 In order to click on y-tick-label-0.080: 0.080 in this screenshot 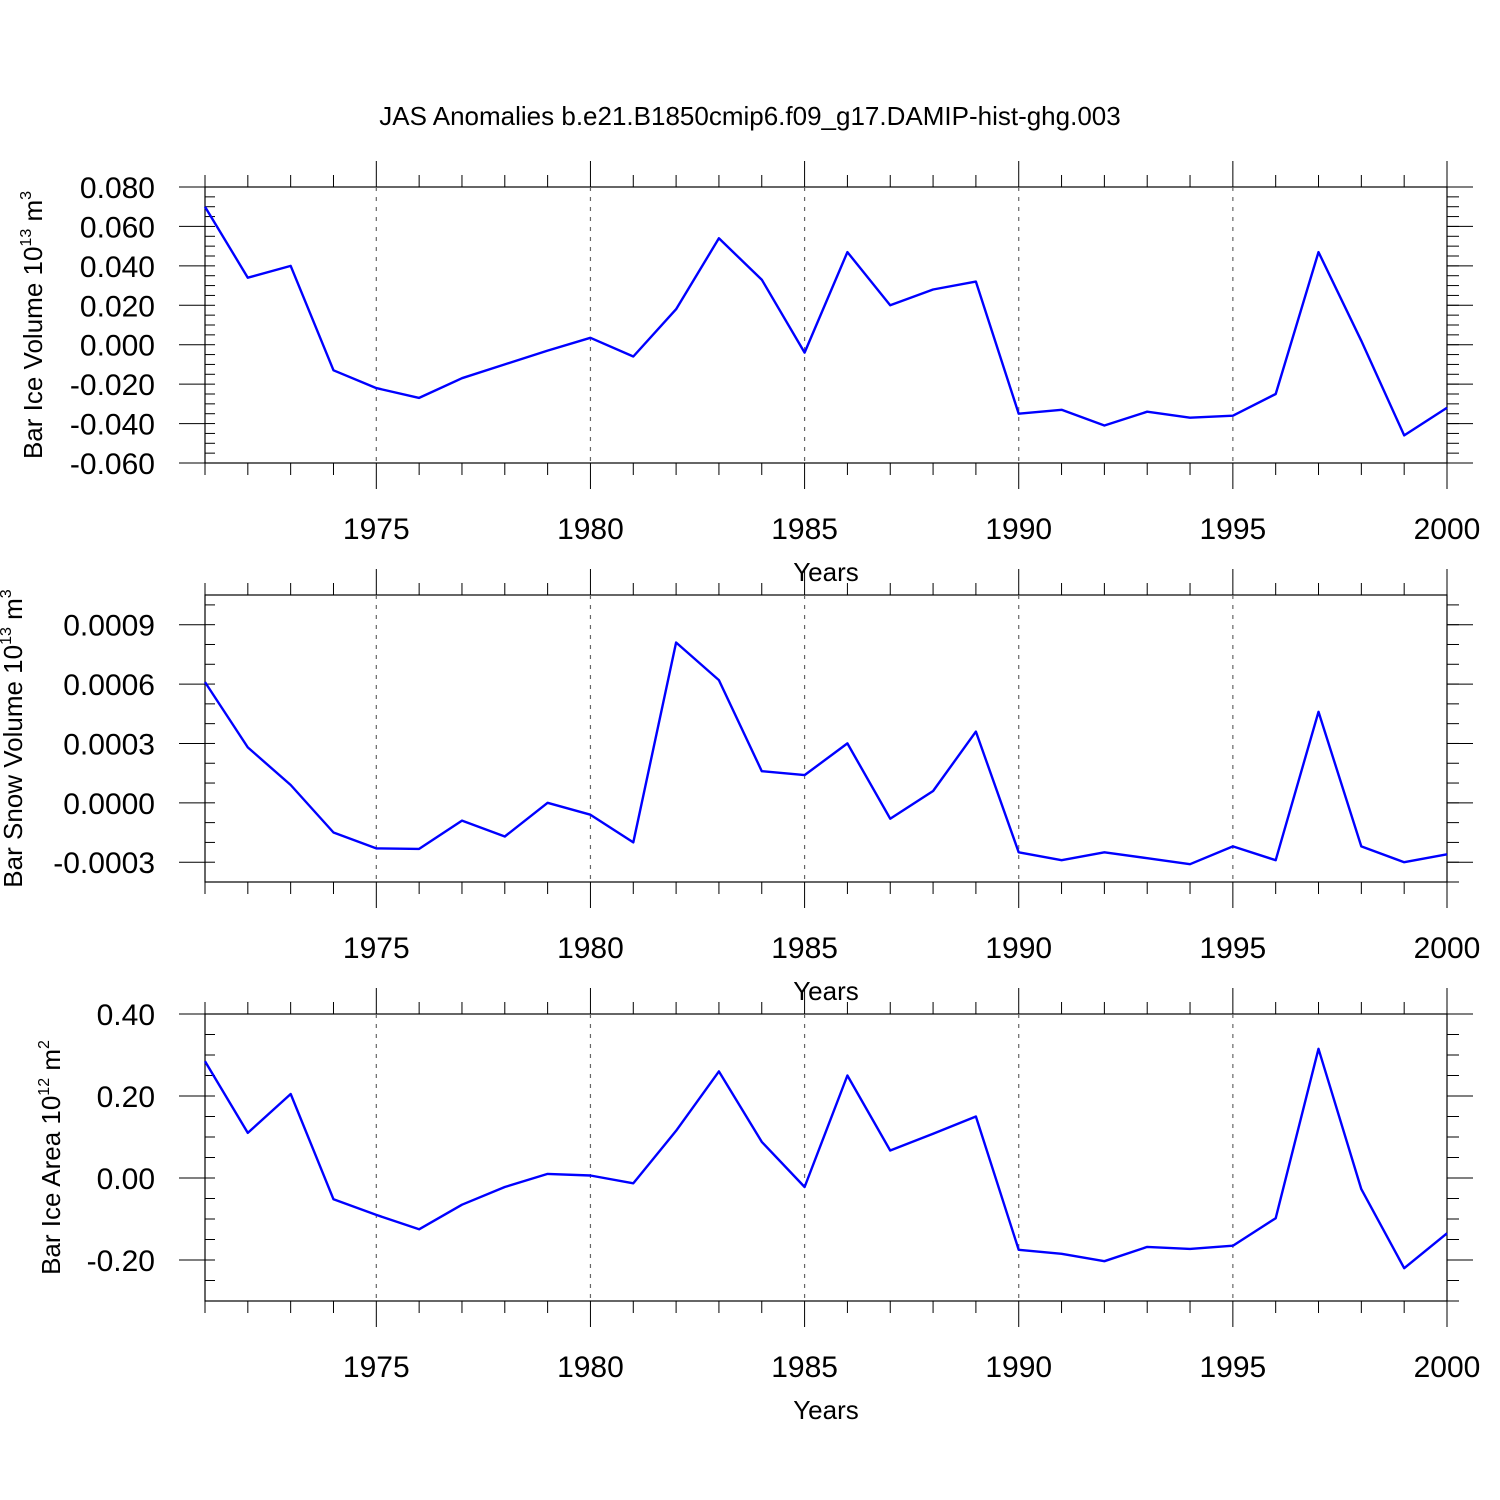, I will do `click(117, 188)`.